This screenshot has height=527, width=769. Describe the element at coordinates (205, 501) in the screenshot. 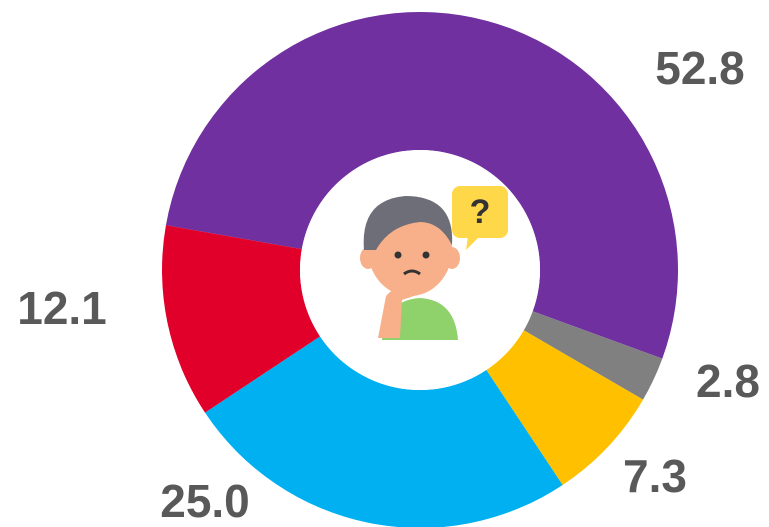

I see `data-label: 25.0` at that location.